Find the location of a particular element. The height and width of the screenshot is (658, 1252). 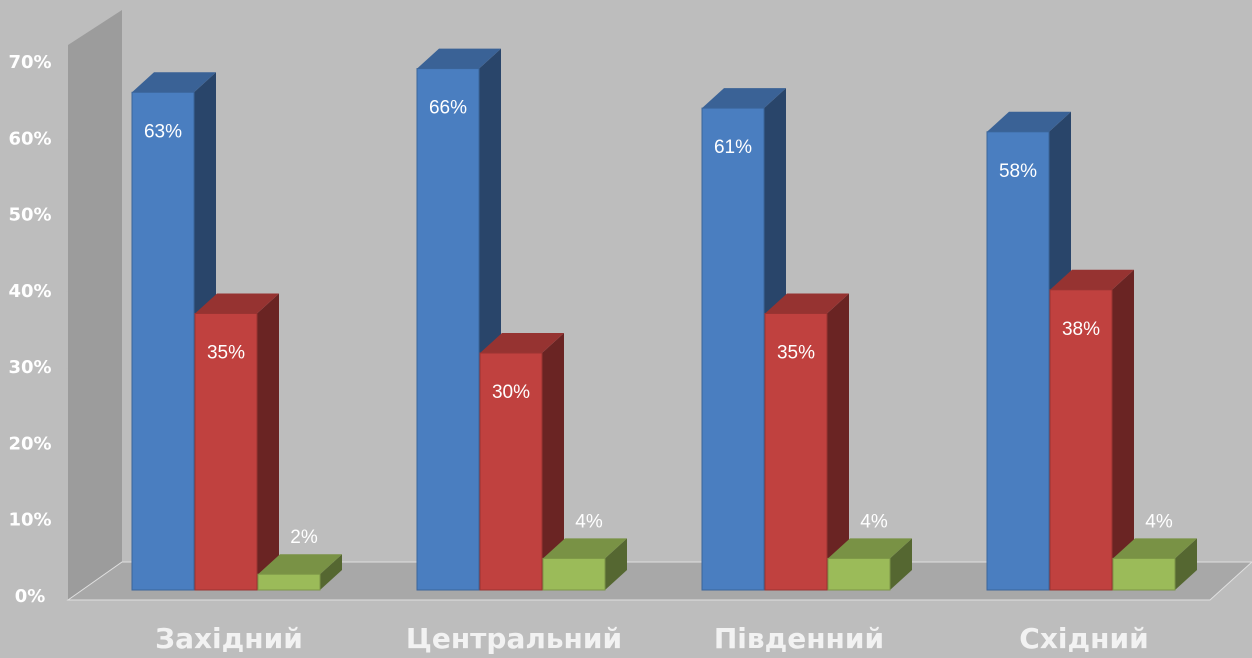

y-tick-label: 30% is located at coordinates (29, 367).